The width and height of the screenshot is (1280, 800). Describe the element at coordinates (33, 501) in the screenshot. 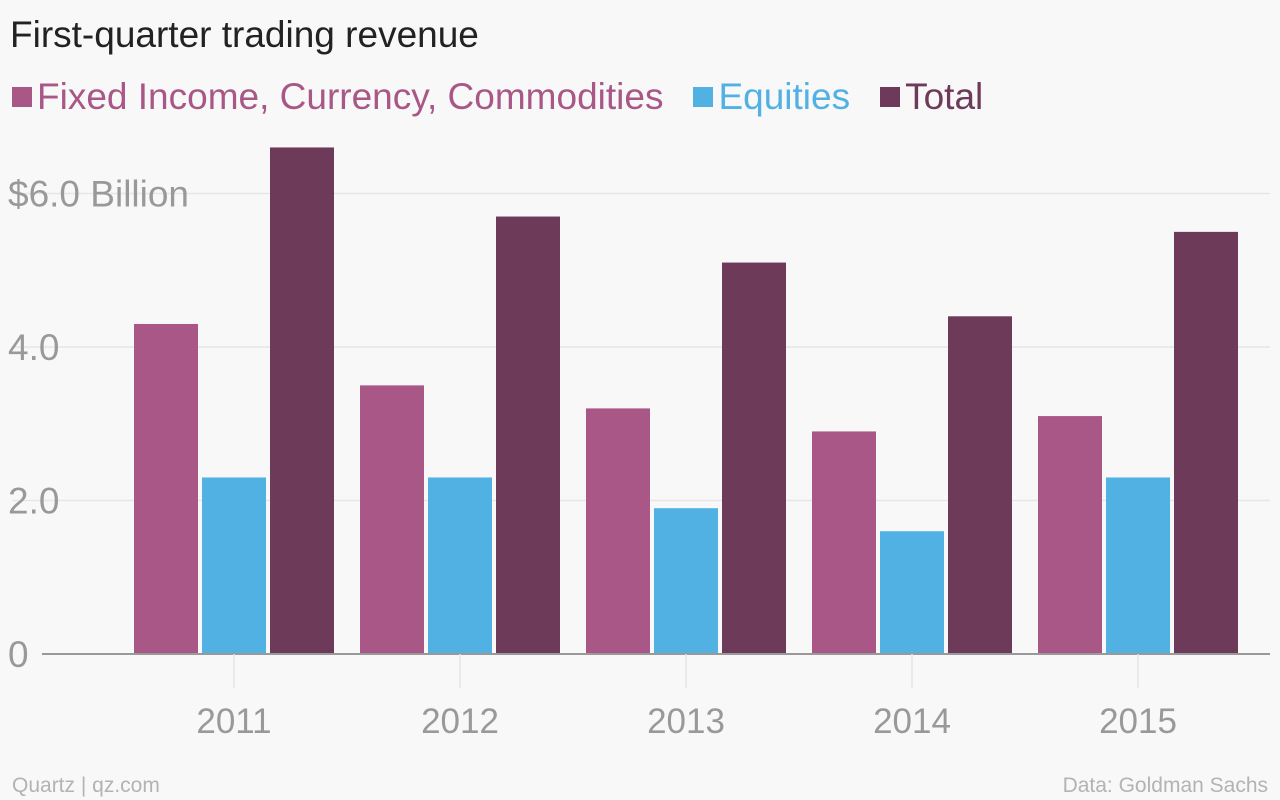

I see `y-tick-label: 2.0` at that location.